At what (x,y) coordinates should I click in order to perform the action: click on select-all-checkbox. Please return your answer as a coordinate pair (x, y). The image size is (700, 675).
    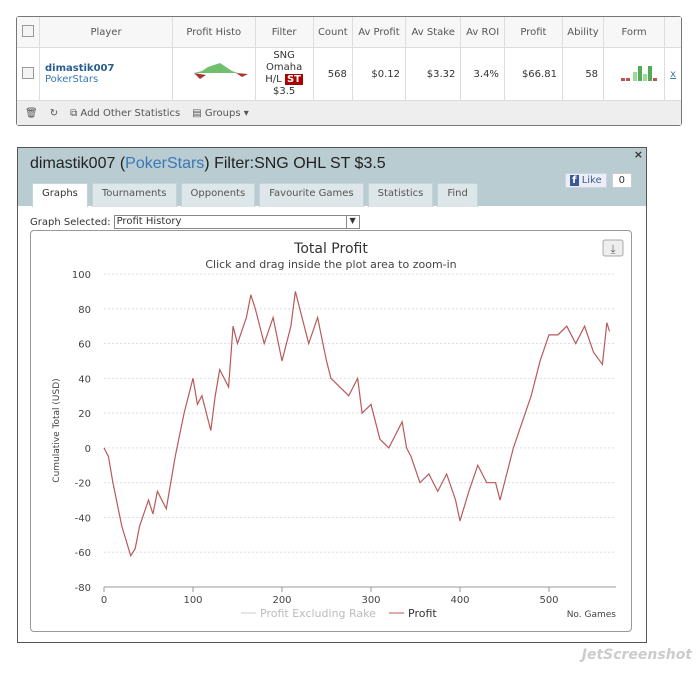
    Looking at the image, I should click on (28, 32).